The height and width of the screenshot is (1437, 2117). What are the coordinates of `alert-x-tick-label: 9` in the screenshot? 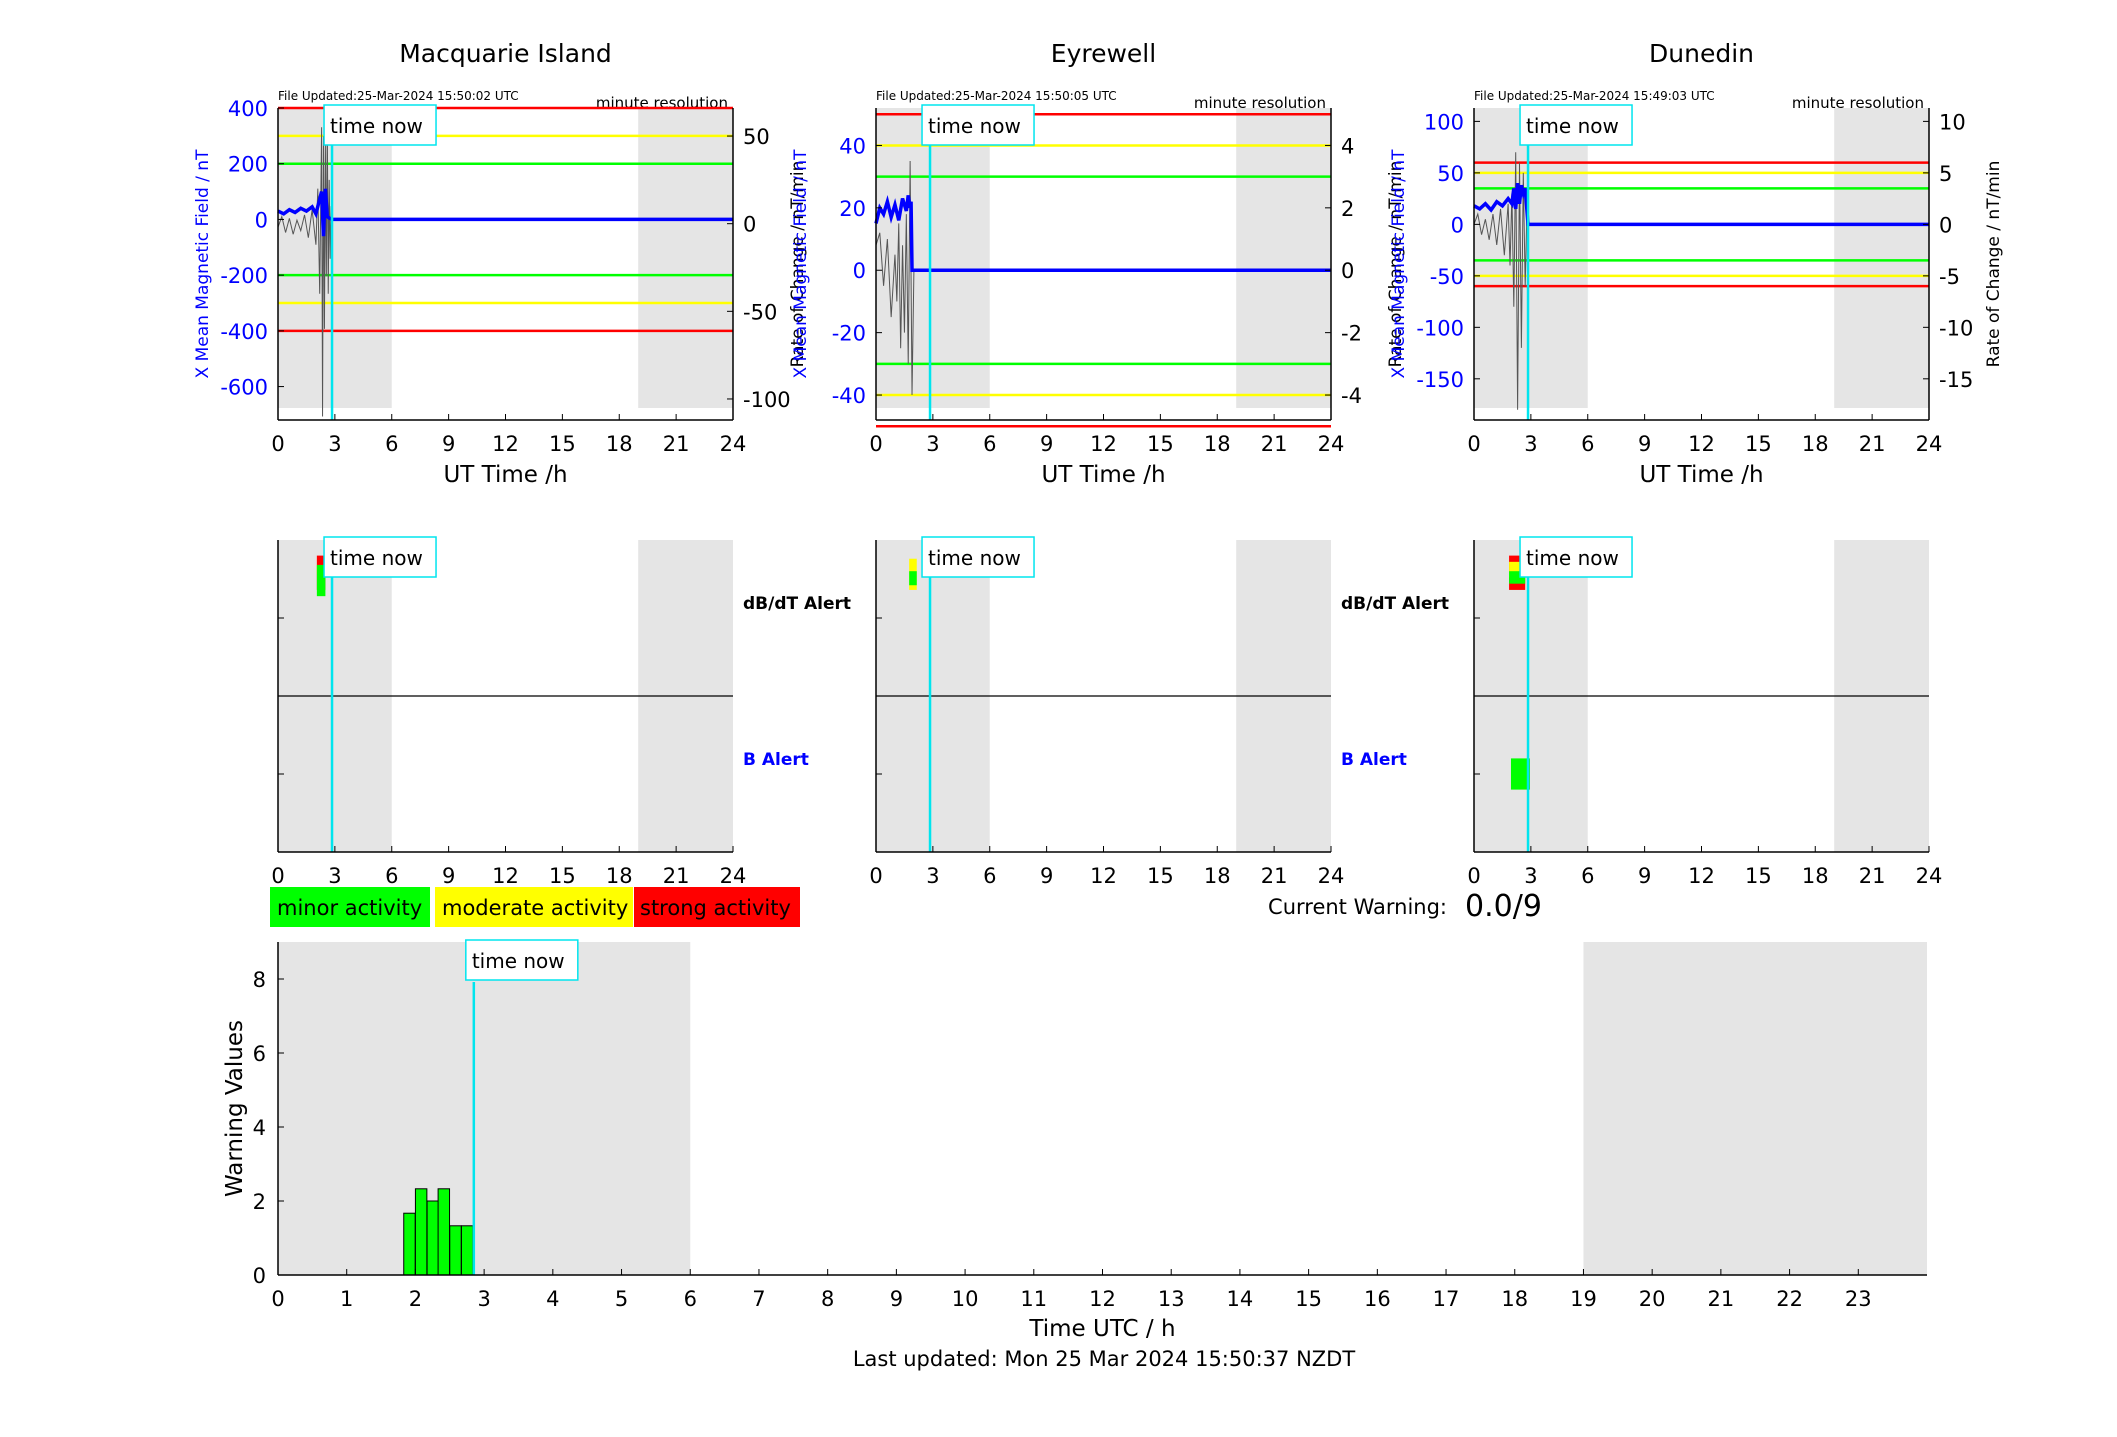 It's located at (1046, 876).